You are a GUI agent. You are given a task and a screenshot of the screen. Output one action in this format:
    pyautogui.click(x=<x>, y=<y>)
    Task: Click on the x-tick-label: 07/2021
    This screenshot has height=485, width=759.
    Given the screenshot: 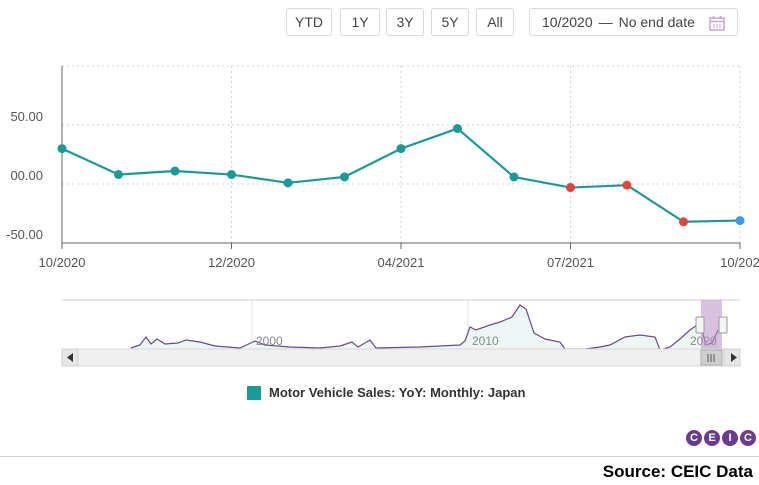 What is the action you would take?
    pyautogui.click(x=570, y=262)
    